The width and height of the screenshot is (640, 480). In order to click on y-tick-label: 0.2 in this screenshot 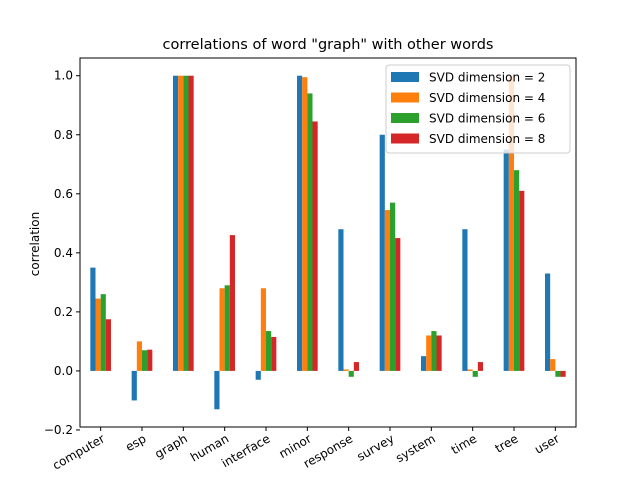, I will do `click(63, 312)`.